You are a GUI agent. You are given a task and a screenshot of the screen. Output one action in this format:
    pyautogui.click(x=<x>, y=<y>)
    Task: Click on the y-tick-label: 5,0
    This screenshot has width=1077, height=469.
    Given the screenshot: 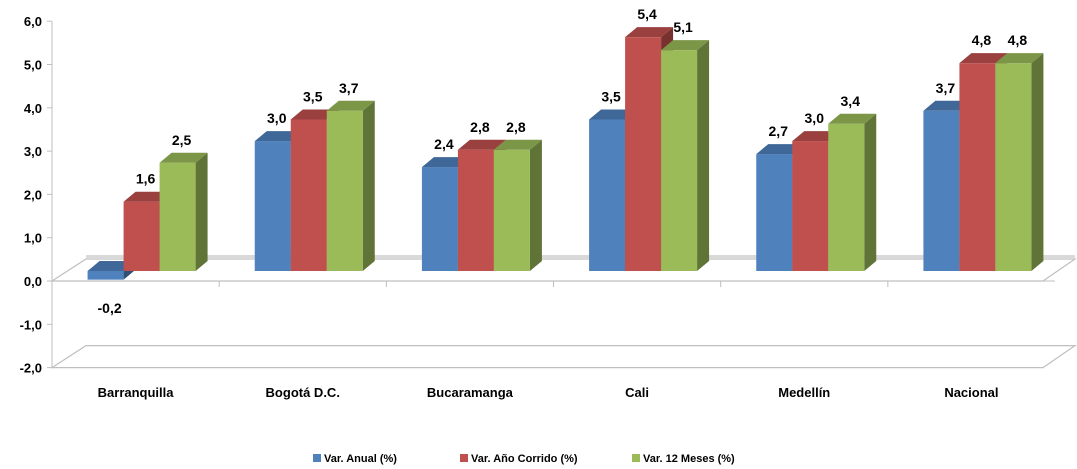 What is the action you would take?
    pyautogui.click(x=33, y=65)
    